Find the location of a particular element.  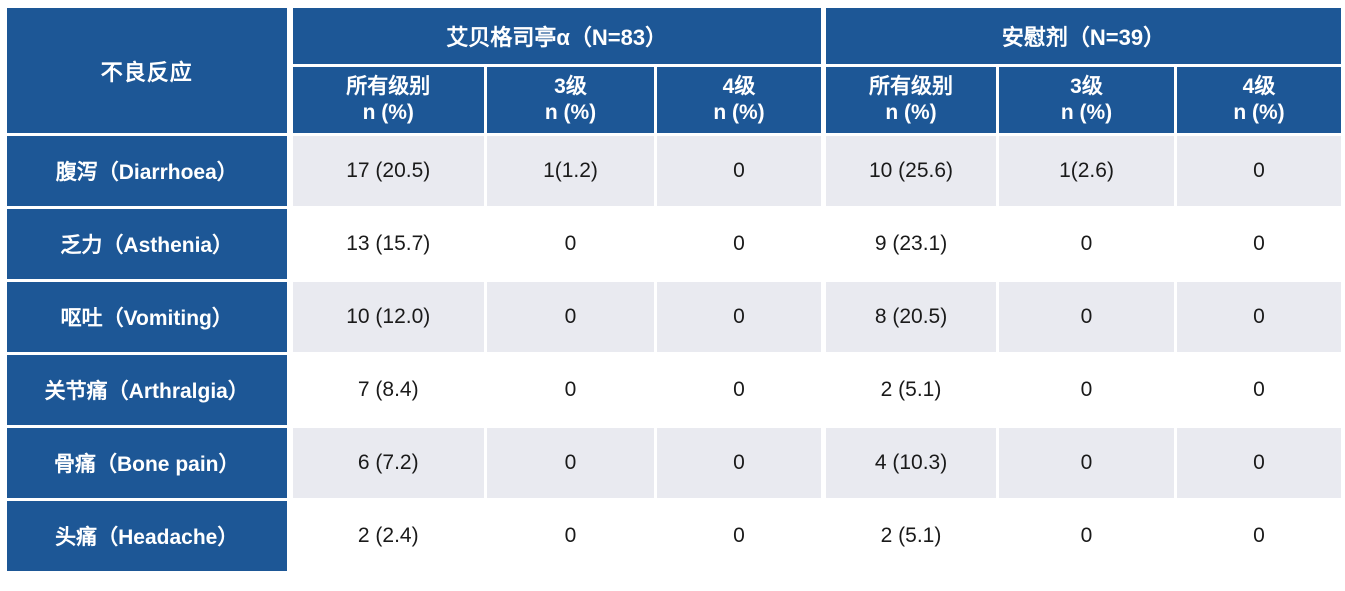

group-header-placebo: 安慰剂（N=39） is located at coordinates (1083, 36).